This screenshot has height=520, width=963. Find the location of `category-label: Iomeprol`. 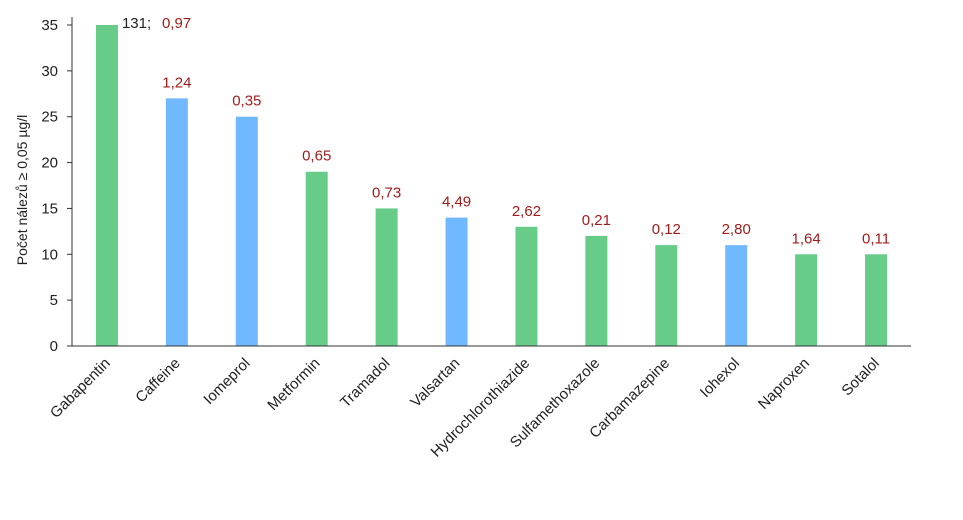

category-label: Iomeprol is located at coordinates (226, 381).